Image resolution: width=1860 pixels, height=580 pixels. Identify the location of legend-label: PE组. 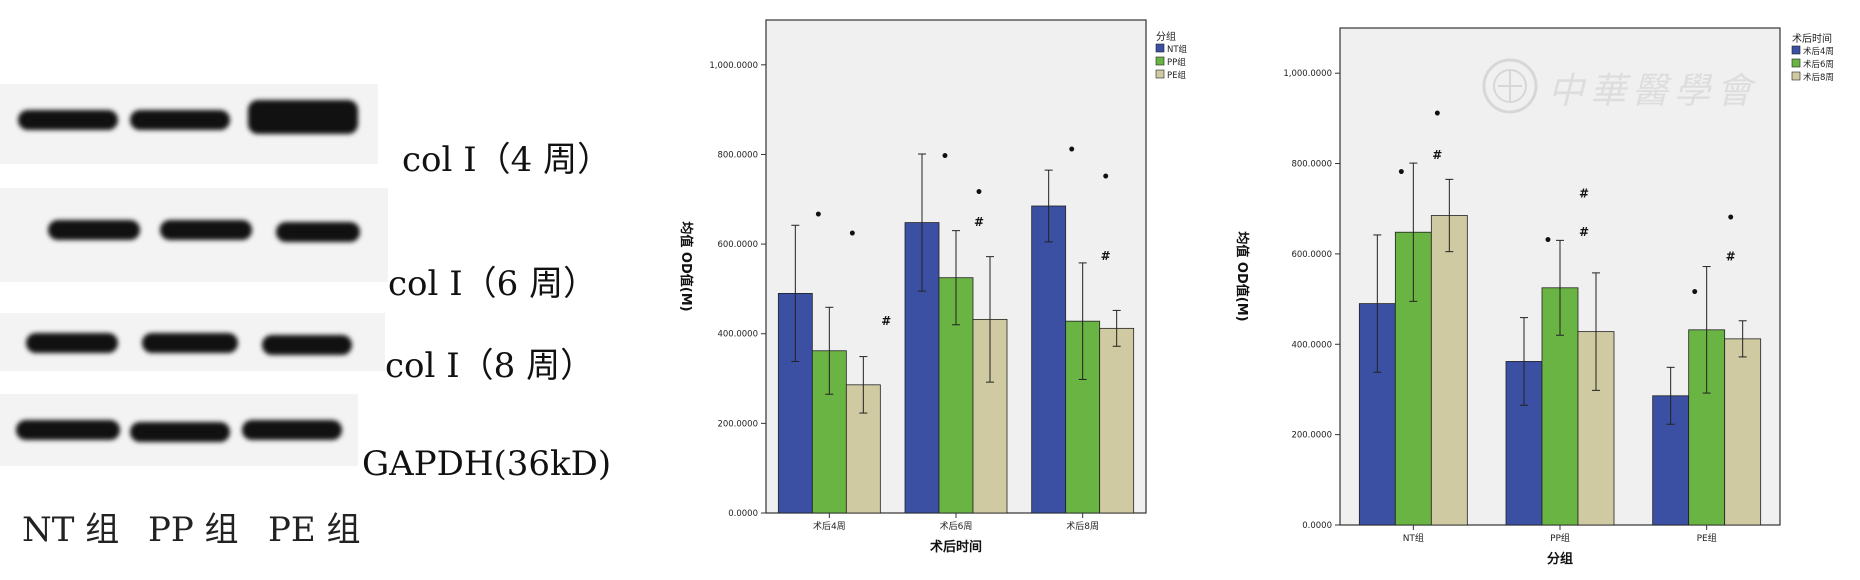
(1176, 75).